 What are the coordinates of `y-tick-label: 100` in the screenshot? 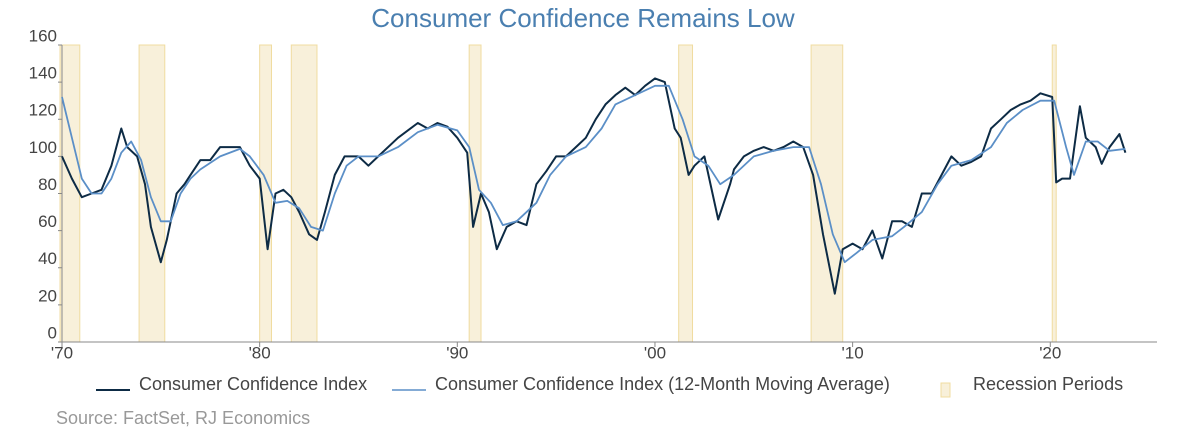 It's located at (43, 147).